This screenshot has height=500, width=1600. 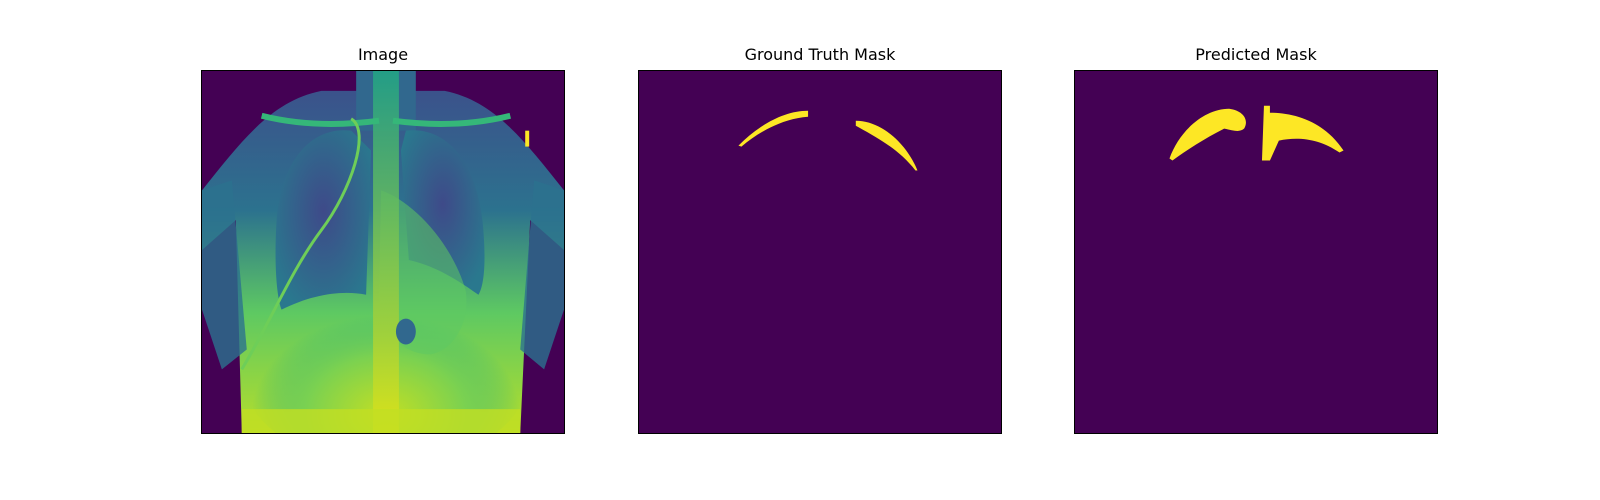 I want to click on gt-mask-left-region, so click(x=773, y=128).